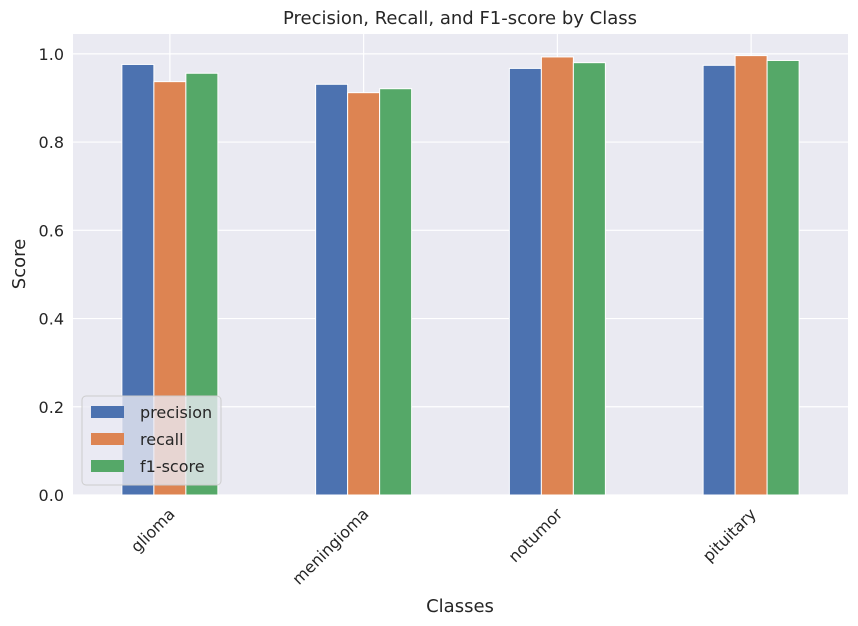  What do you see at coordinates (443, 546) in the screenshot?
I see `x-axis-ticks: glioma meningioma notumor pituitary` at bounding box center [443, 546].